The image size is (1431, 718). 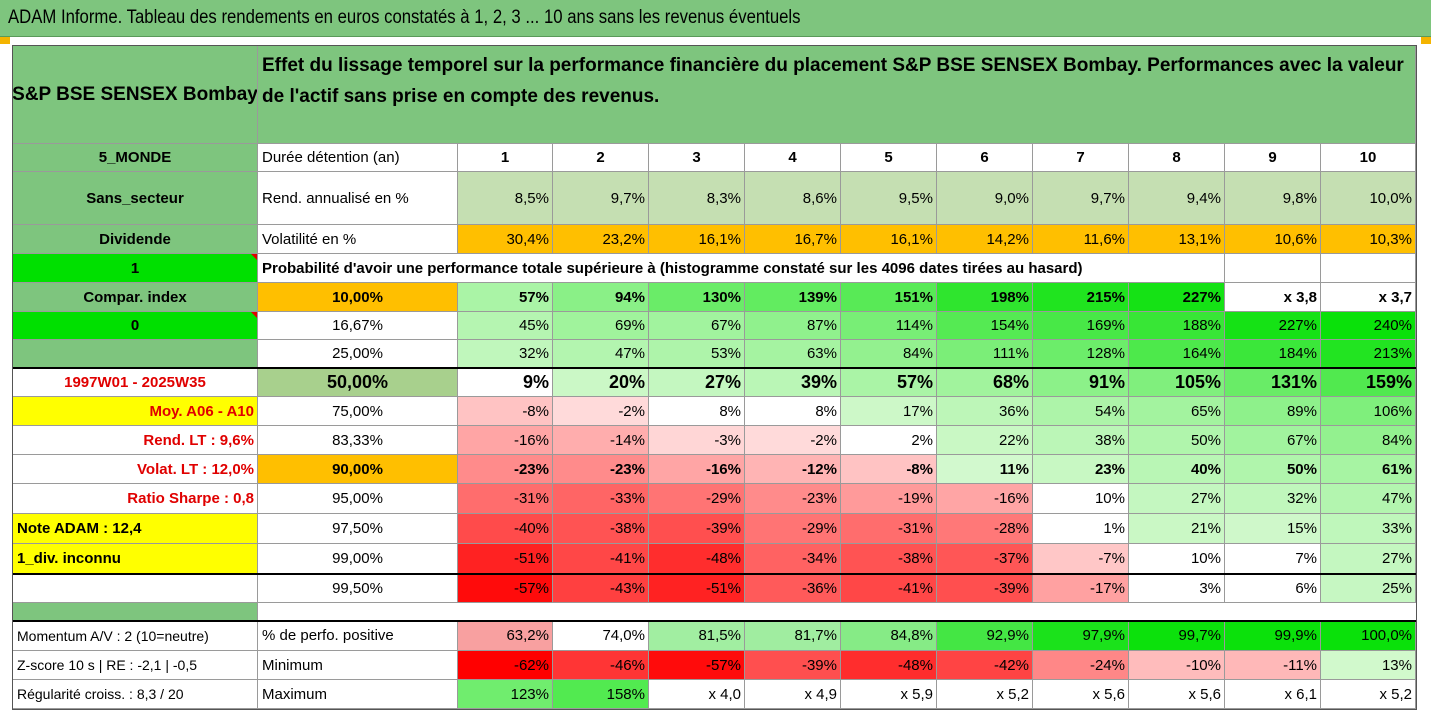 What do you see at coordinates (1081, 636) in the screenshot?
I see `positive-value: 97,9%` at bounding box center [1081, 636].